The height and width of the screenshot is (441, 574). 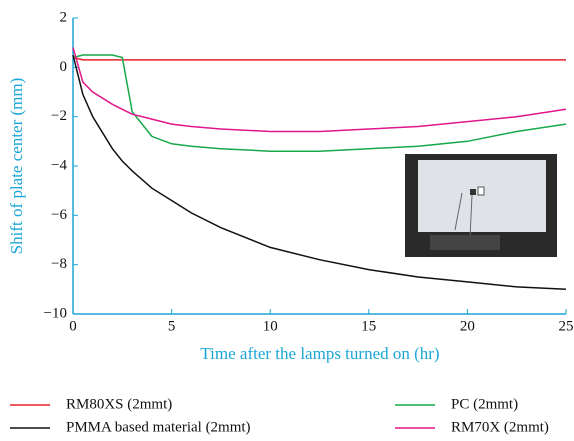 I want to click on y-axis-label: Shift of plate center (mm), so click(x=16, y=166).